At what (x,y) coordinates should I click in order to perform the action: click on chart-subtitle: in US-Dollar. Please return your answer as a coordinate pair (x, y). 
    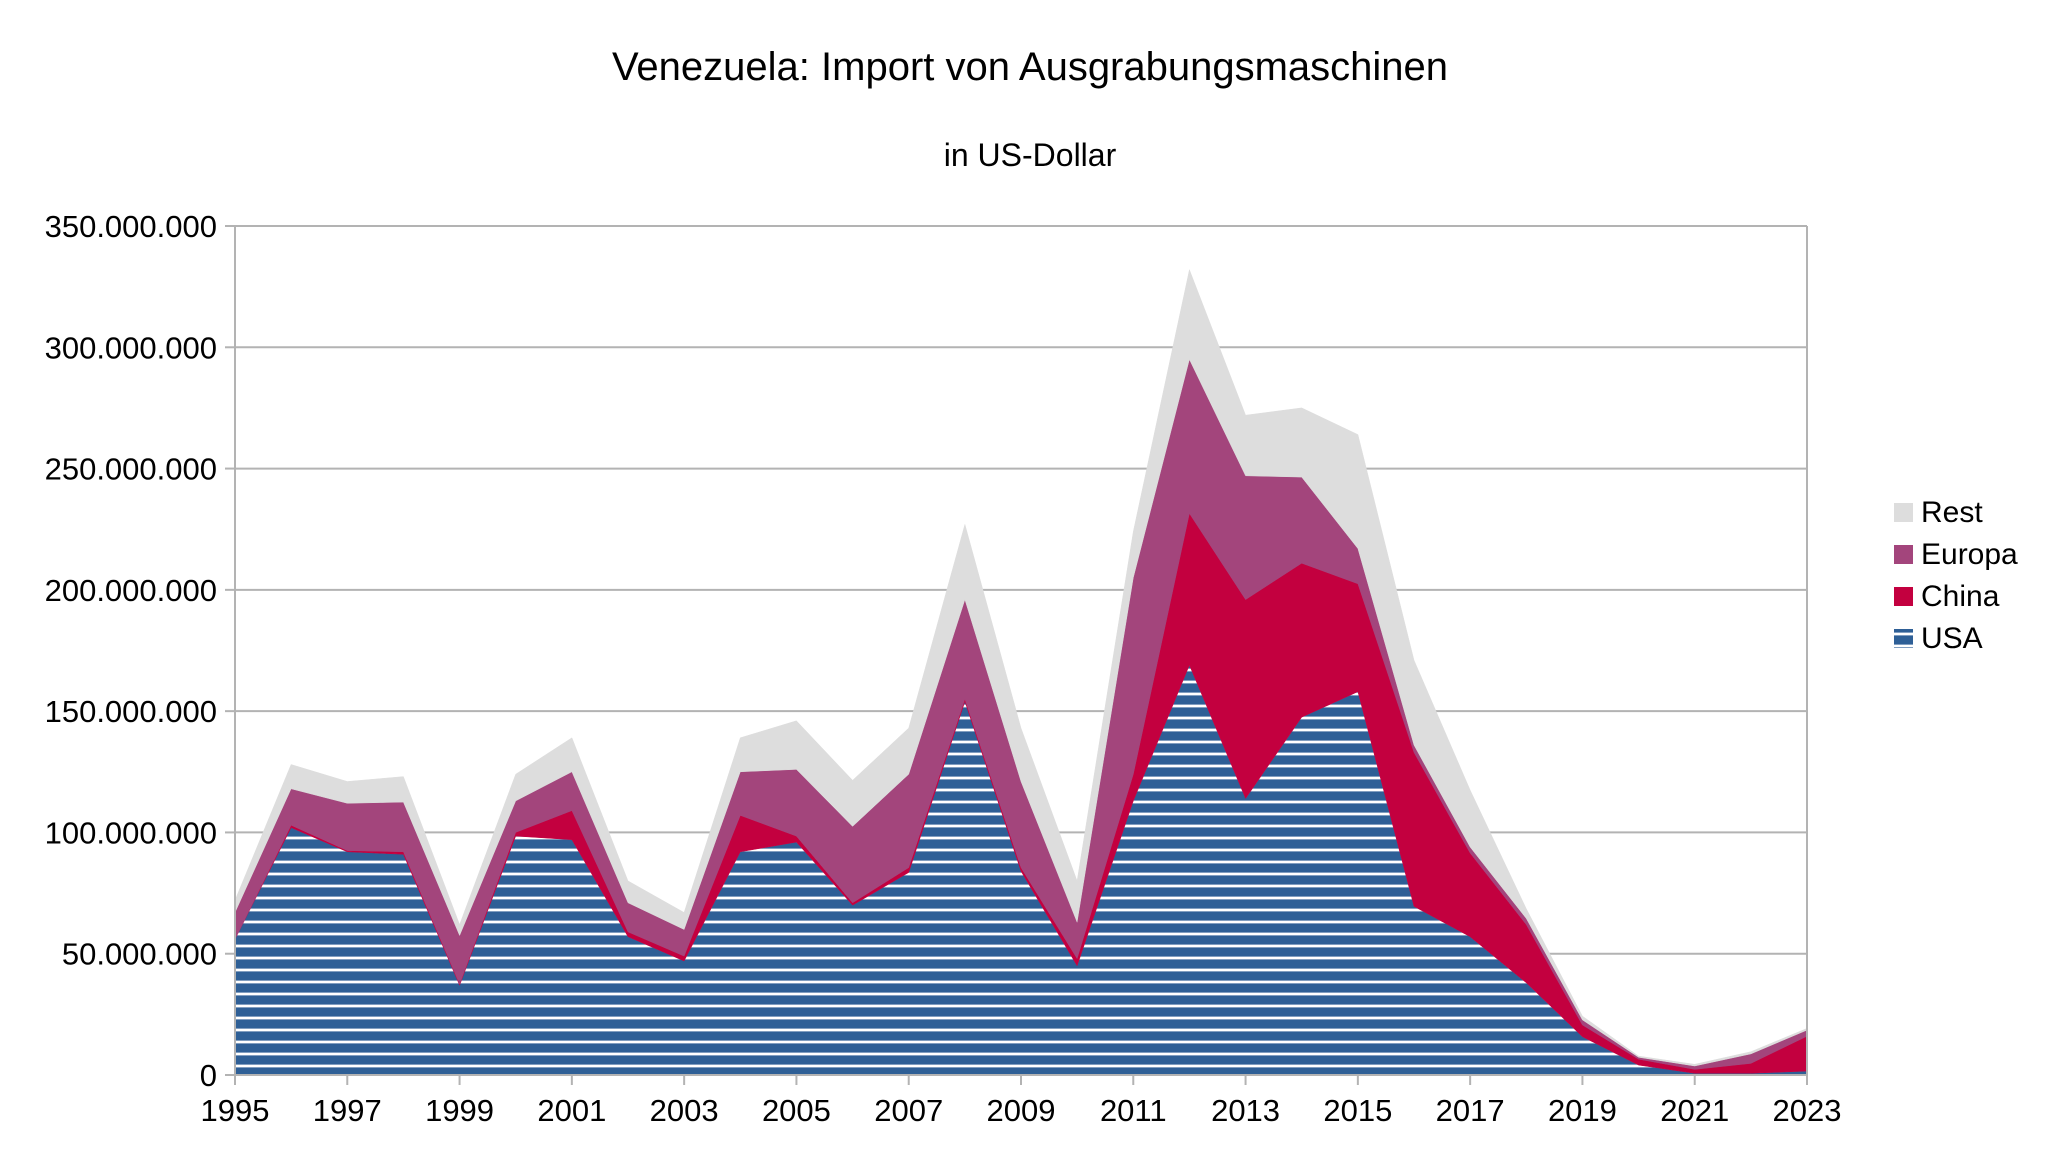
    Looking at the image, I should click on (1030, 155).